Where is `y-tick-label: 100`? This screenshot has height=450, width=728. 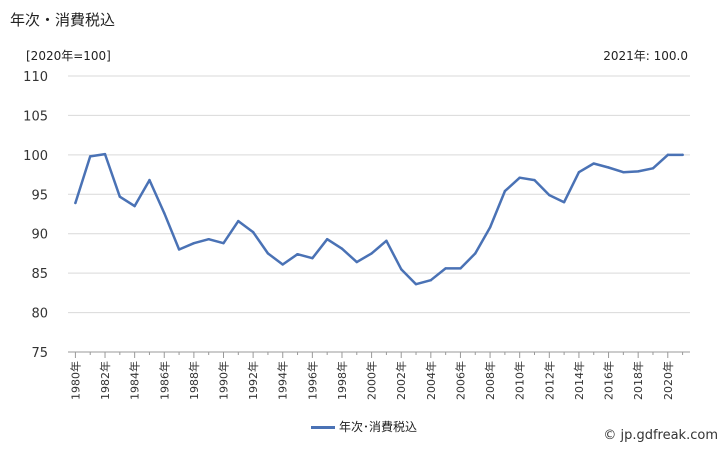
y-tick-label: 100 is located at coordinates (35, 156).